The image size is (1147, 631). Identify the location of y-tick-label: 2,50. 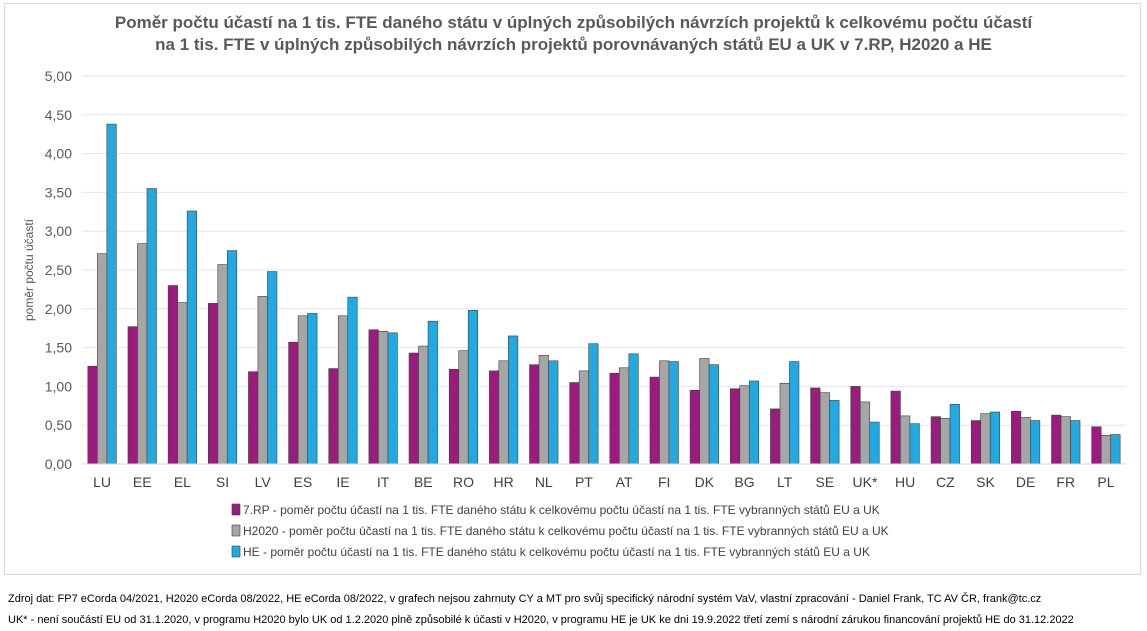
(58, 270).